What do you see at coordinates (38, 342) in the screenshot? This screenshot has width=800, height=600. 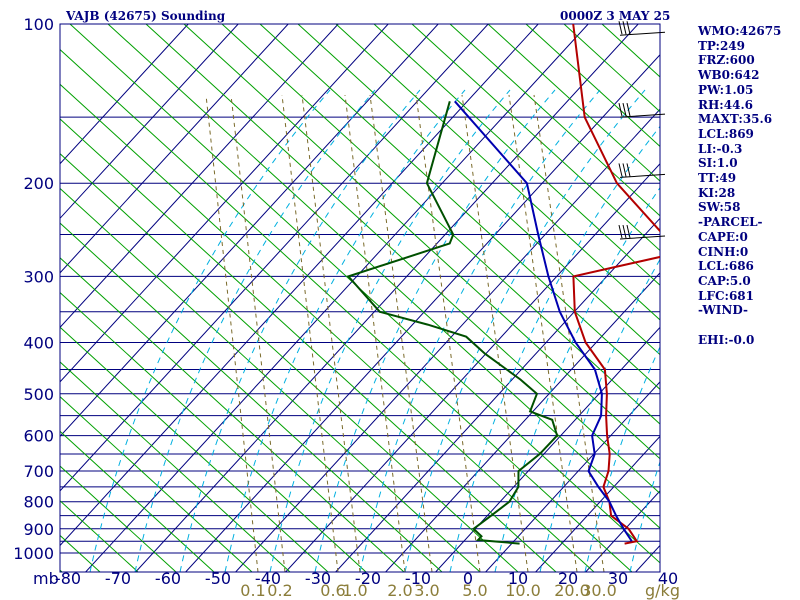 I see `pressure-label-400: 400` at bounding box center [38, 342].